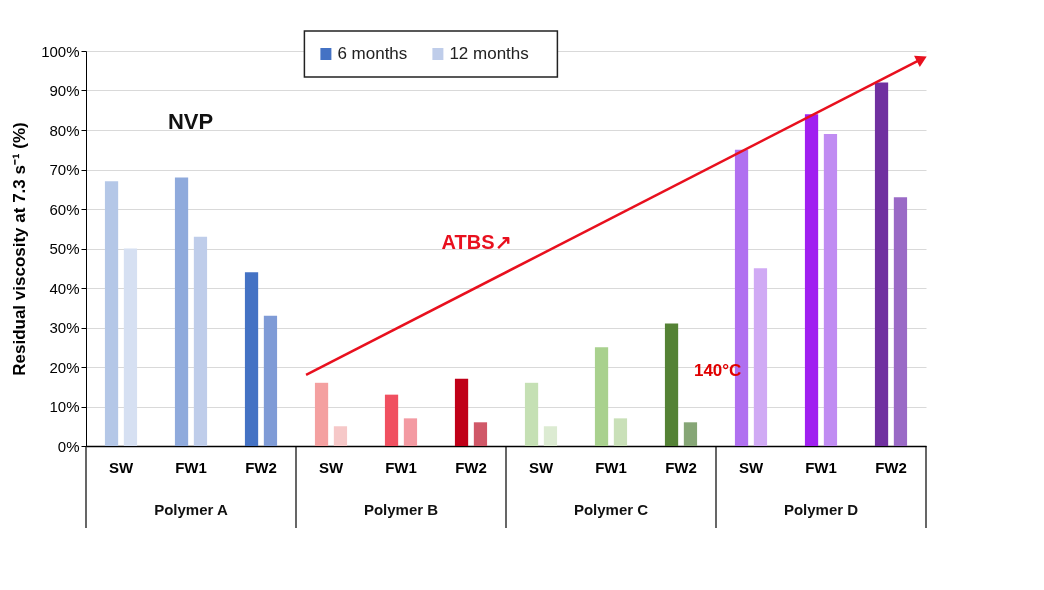  Describe the element at coordinates (64, 169) in the screenshot. I see `y-tick-label: 70%` at that location.